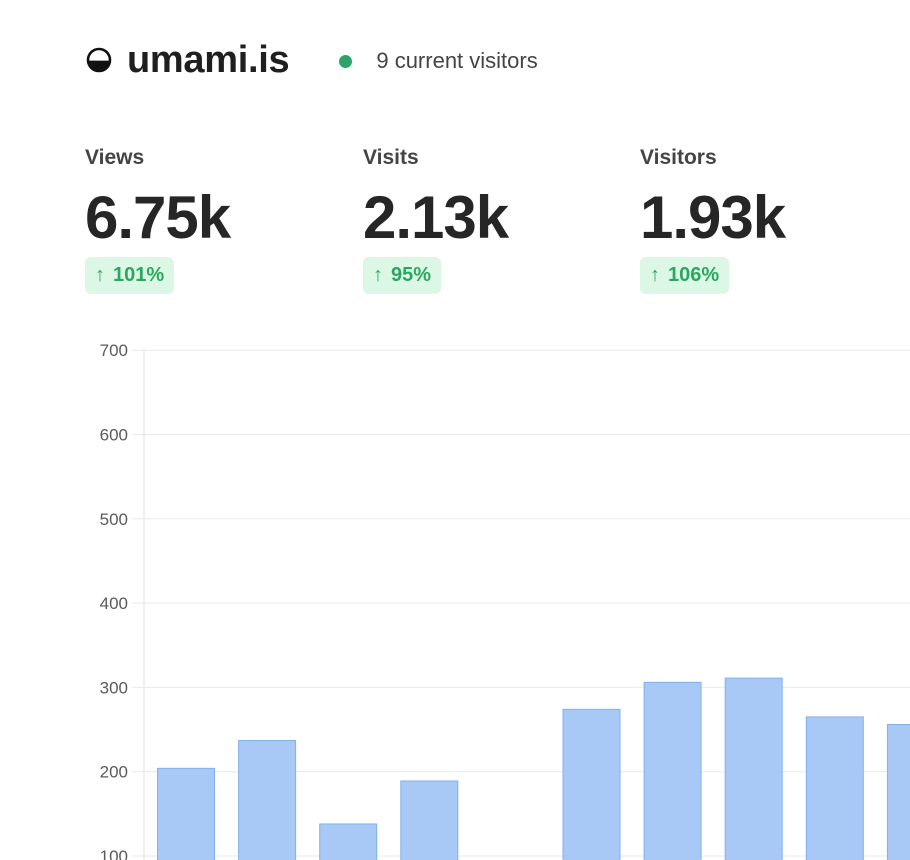  I want to click on metric-value: 2.13k, so click(436, 217).